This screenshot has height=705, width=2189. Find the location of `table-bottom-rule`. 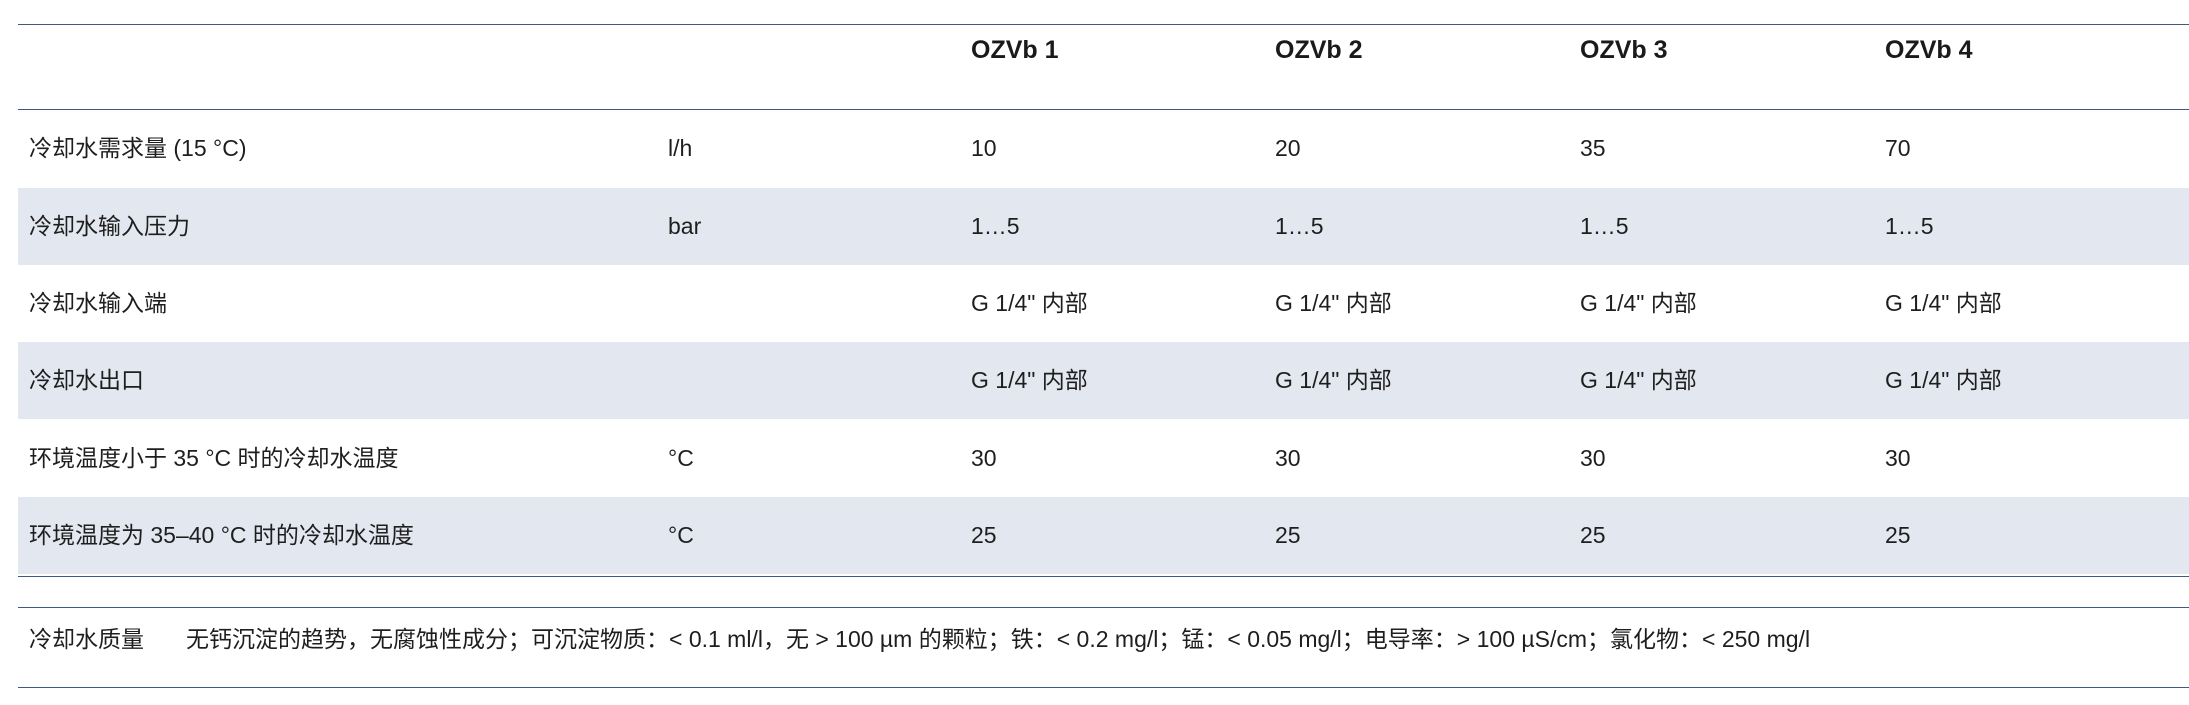

table-bottom-rule is located at coordinates (1103, 576).